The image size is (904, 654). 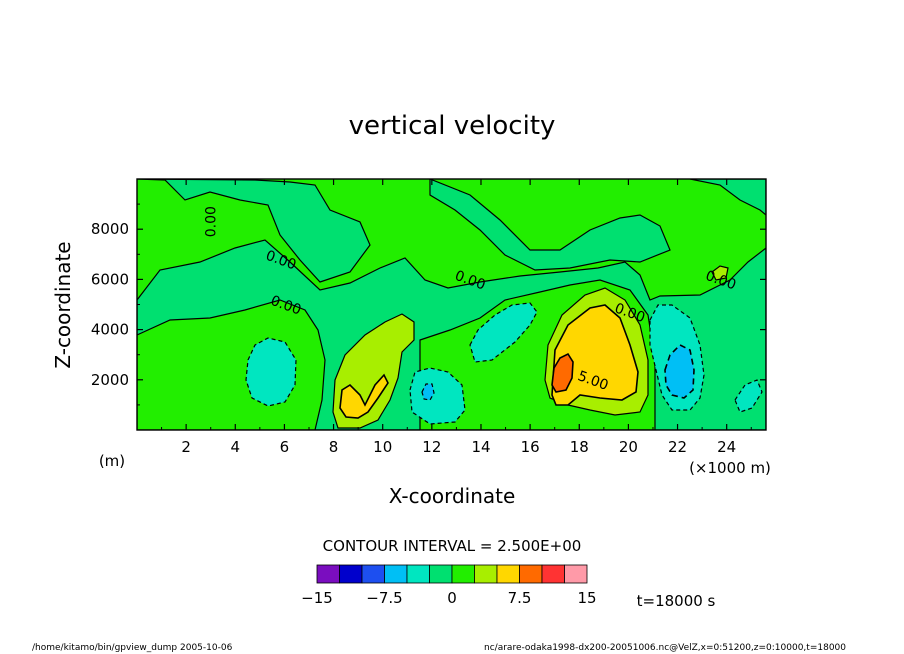 What do you see at coordinates (317, 598) in the screenshot?
I see `colorbar-tick-label: −15` at bounding box center [317, 598].